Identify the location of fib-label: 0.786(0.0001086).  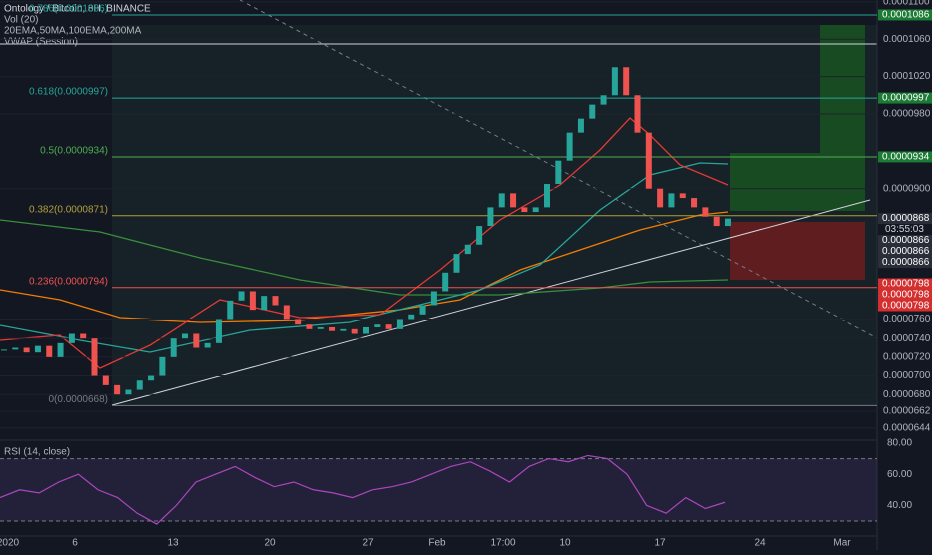
(68, 9).